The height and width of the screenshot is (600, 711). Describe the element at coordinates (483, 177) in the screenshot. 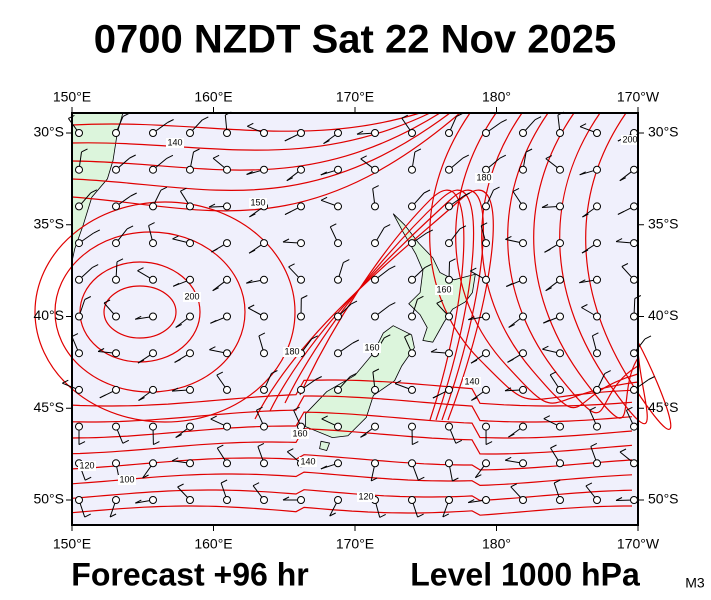

I see `isobar-label: 180` at that location.